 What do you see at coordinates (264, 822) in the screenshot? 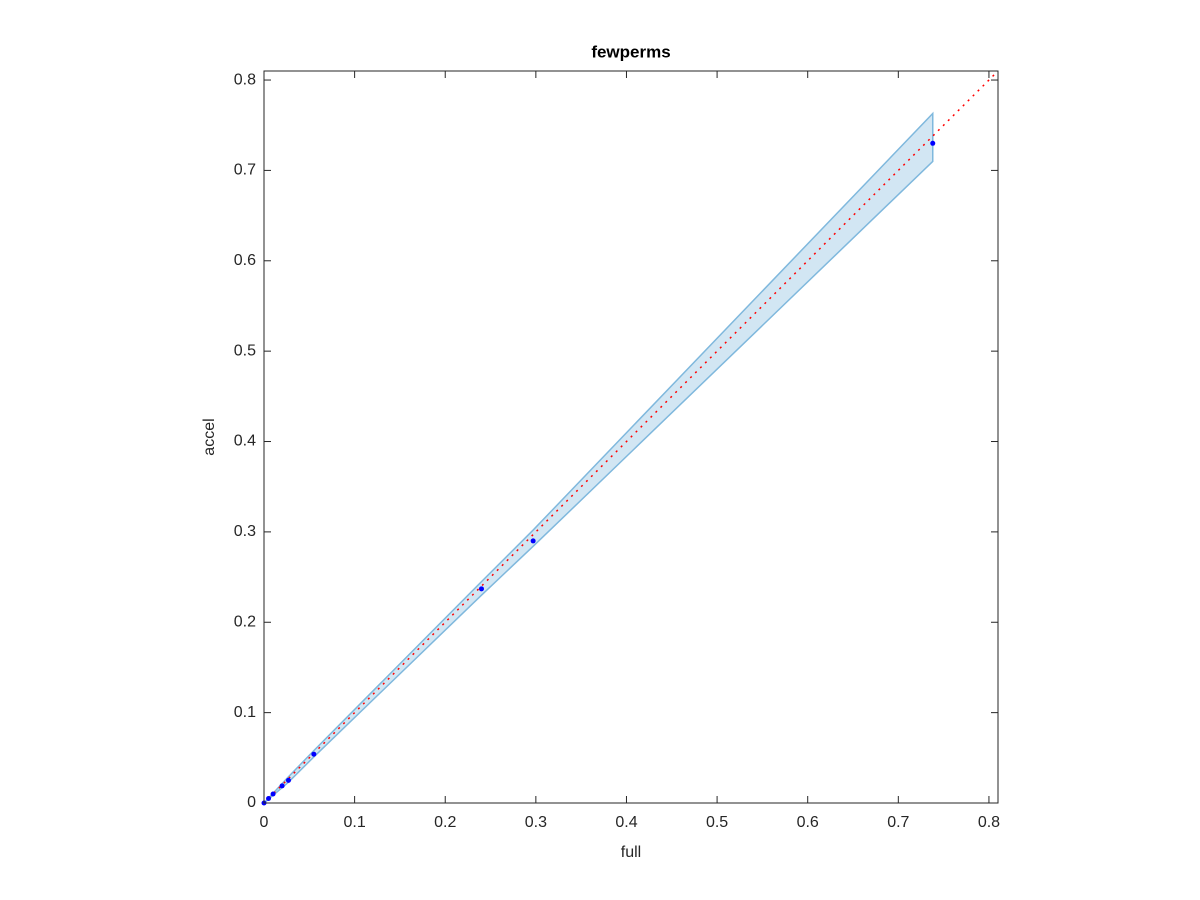
I see `x-tick-label: 0` at bounding box center [264, 822].